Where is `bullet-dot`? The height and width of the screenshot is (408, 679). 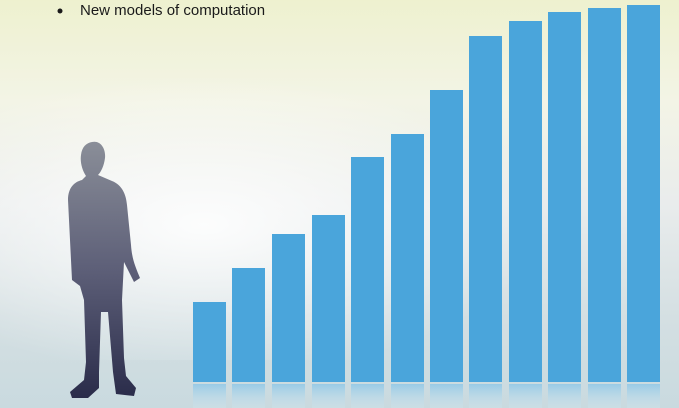 bullet-dot is located at coordinates (60, 11).